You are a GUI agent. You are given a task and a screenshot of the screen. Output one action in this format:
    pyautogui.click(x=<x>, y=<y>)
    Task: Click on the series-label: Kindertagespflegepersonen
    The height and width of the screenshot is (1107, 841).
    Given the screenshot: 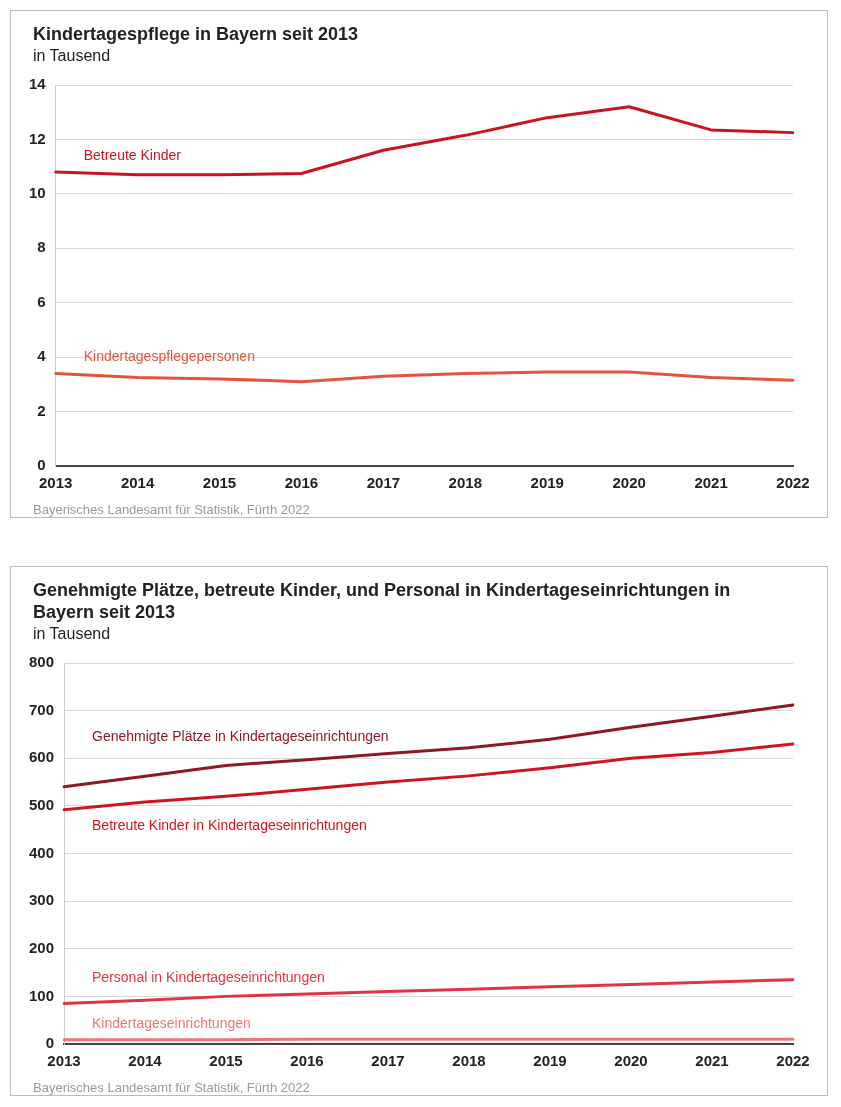 What is the action you would take?
    pyautogui.click(x=169, y=356)
    